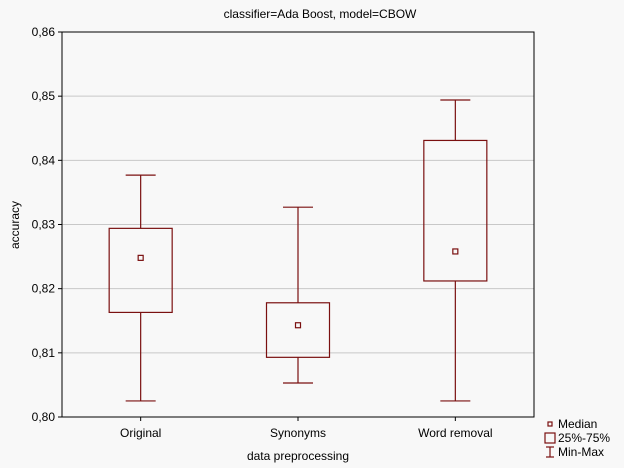  I want to click on legend-median-icon, so click(550, 424).